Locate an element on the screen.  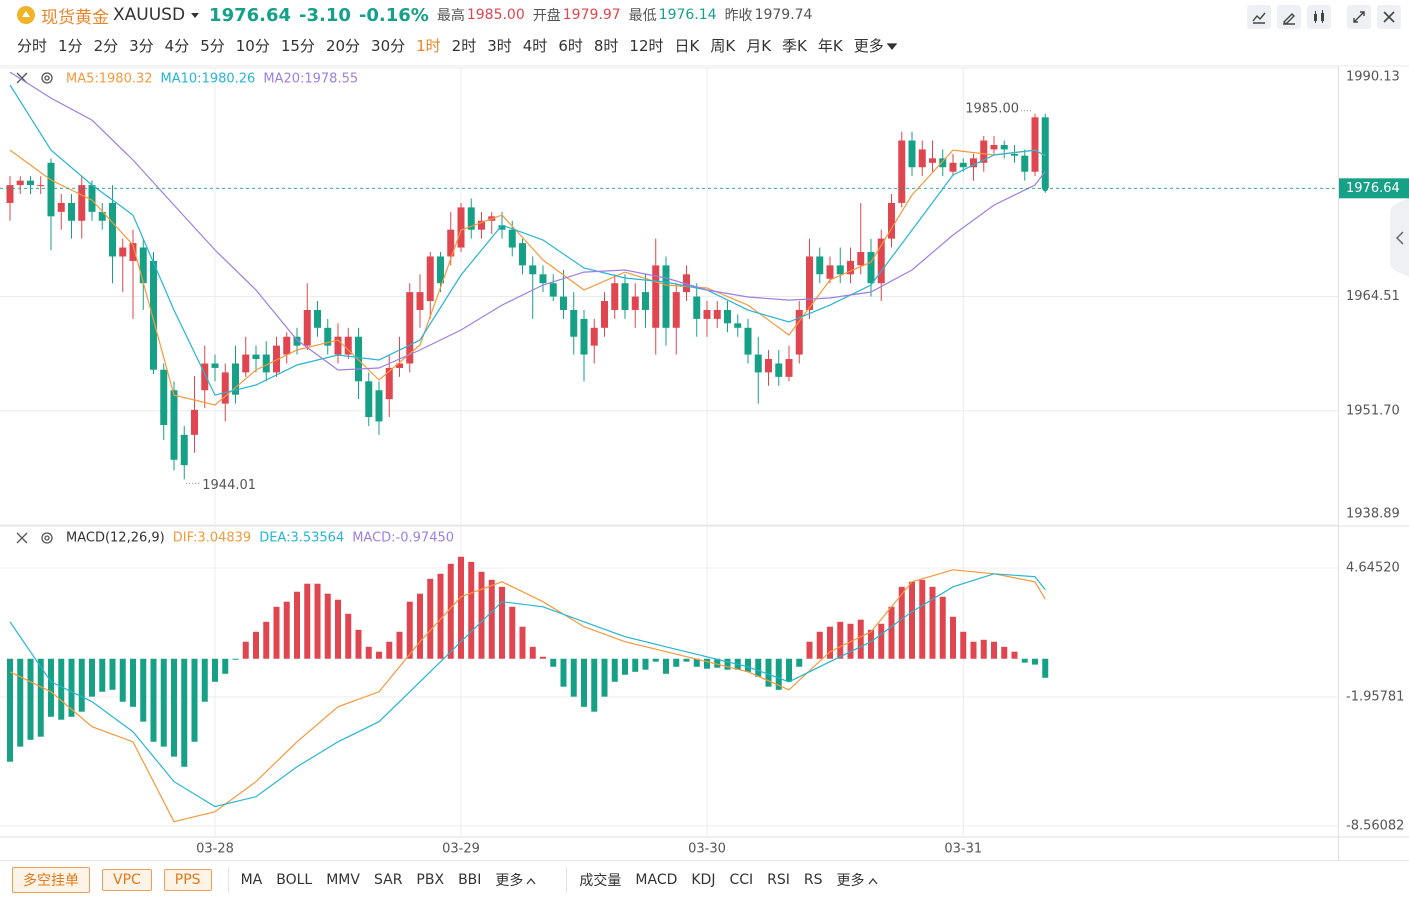
tool-button: VPC is located at coordinates (127, 880).